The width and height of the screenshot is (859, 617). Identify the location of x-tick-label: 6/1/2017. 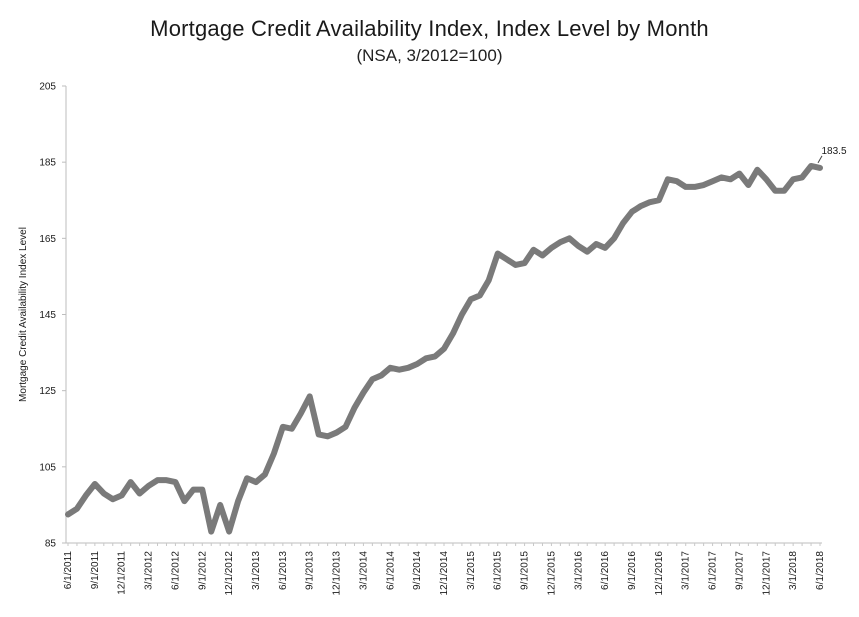
(713, 570).